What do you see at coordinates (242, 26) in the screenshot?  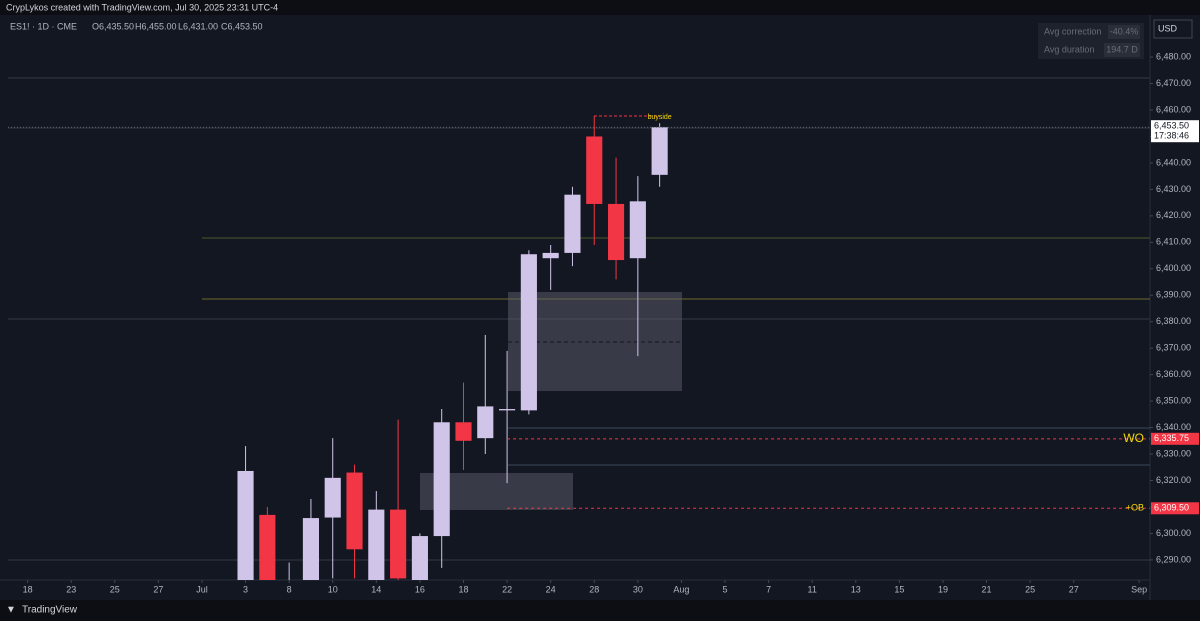 I see `ohlc-close: C6,453.50` at bounding box center [242, 26].